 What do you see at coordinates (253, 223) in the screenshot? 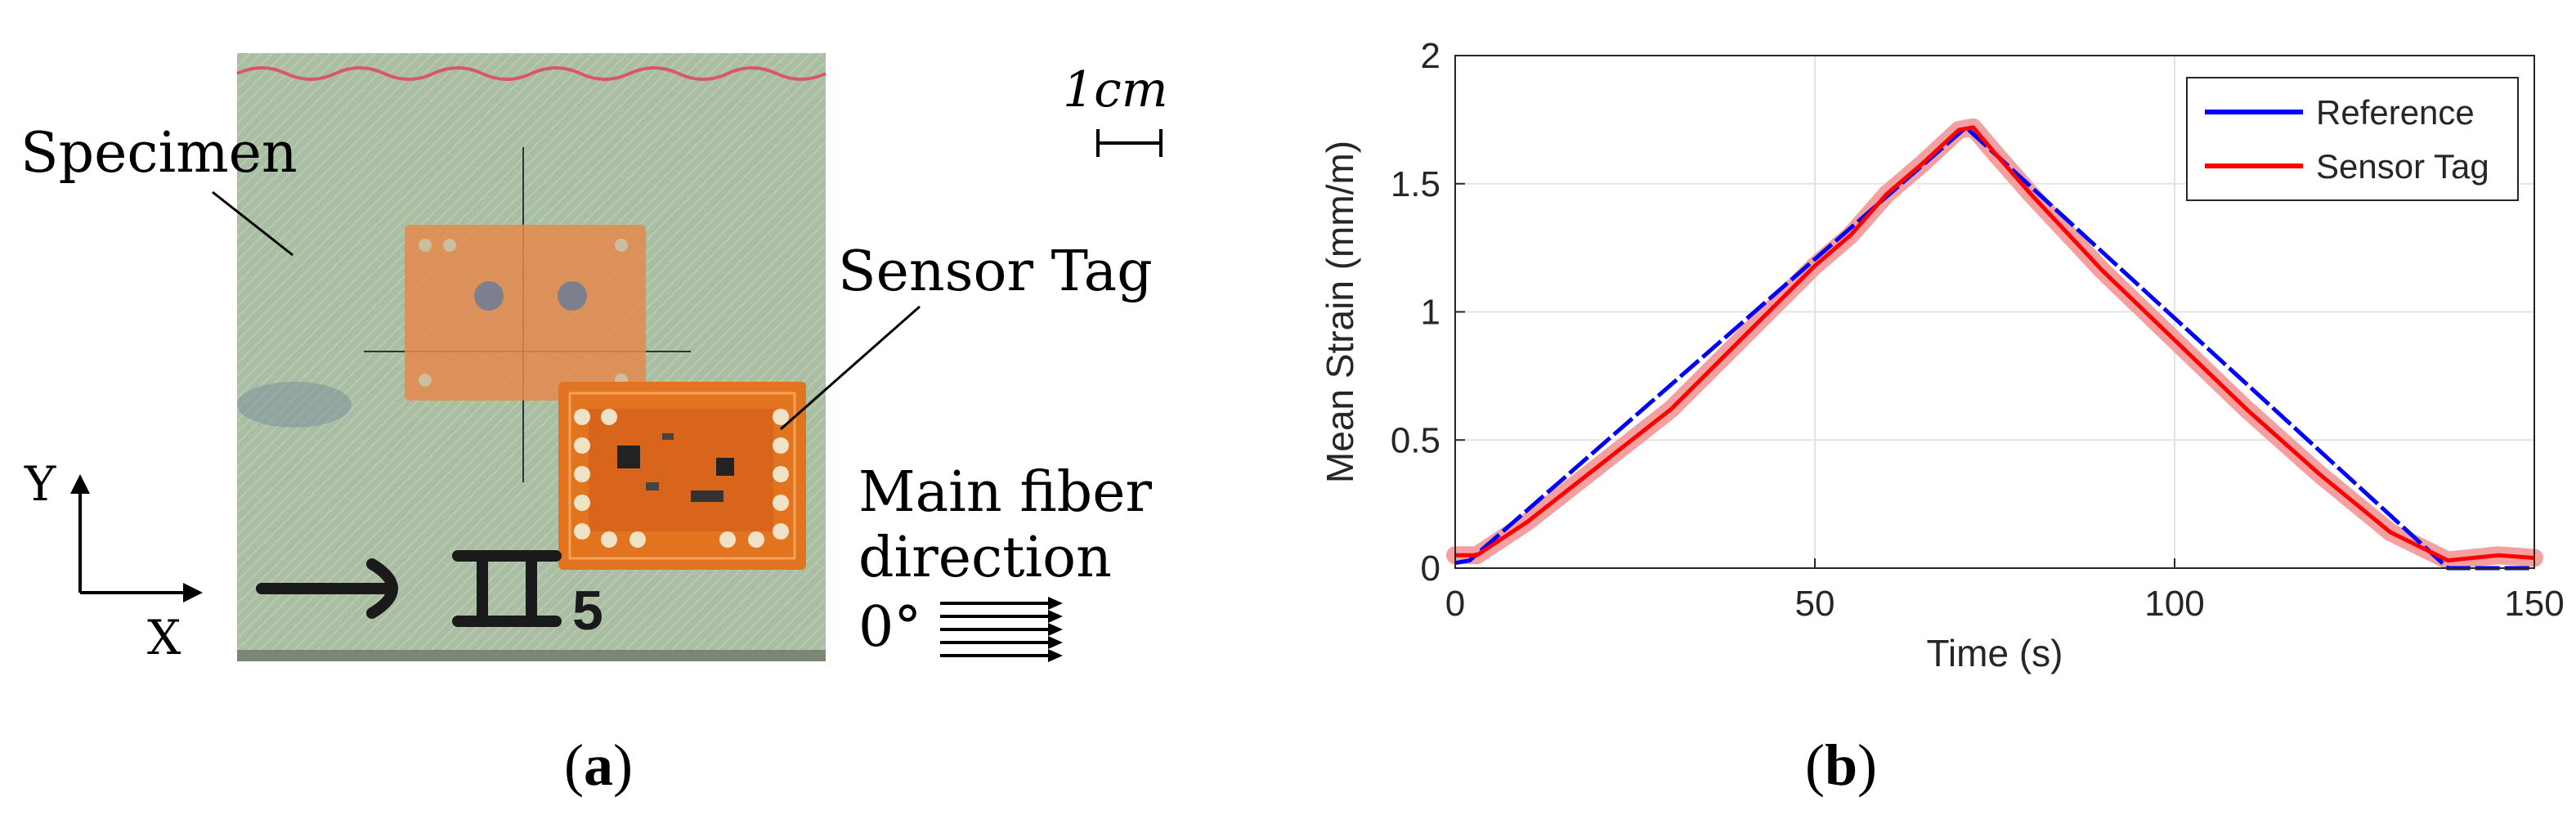
I see `specimen-leader-line` at bounding box center [253, 223].